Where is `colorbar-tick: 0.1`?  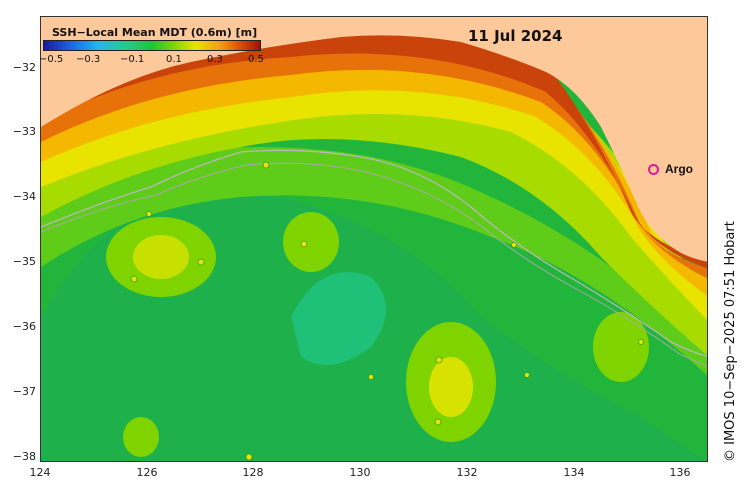 colorbar-tick: 0.1 is located at coordinates (174, 59).